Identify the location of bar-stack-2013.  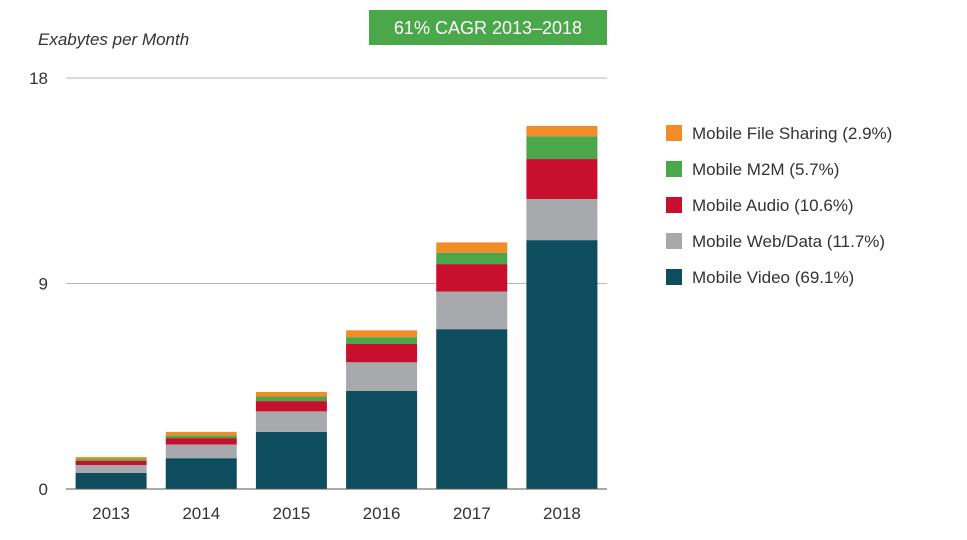
(111, 473).